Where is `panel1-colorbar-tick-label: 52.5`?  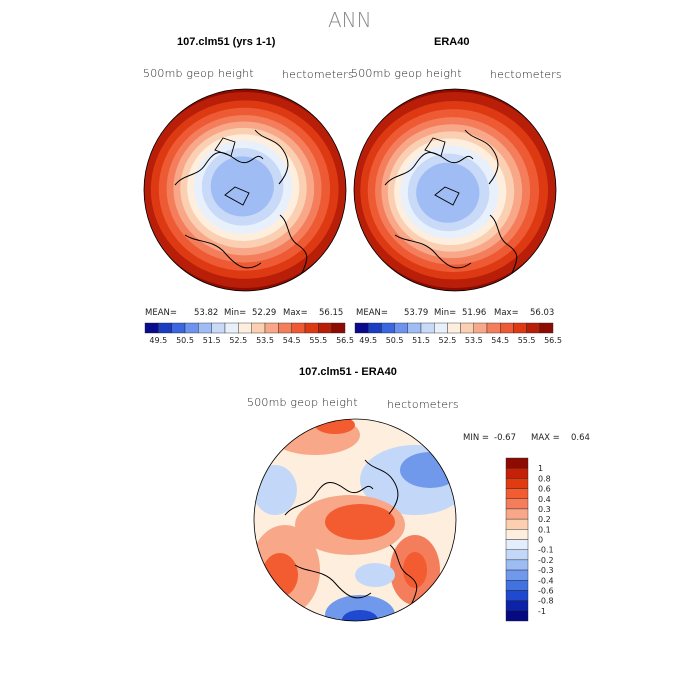
panel1-colorbar-tick-label: 52.5 is located at coordinates (238, 340).